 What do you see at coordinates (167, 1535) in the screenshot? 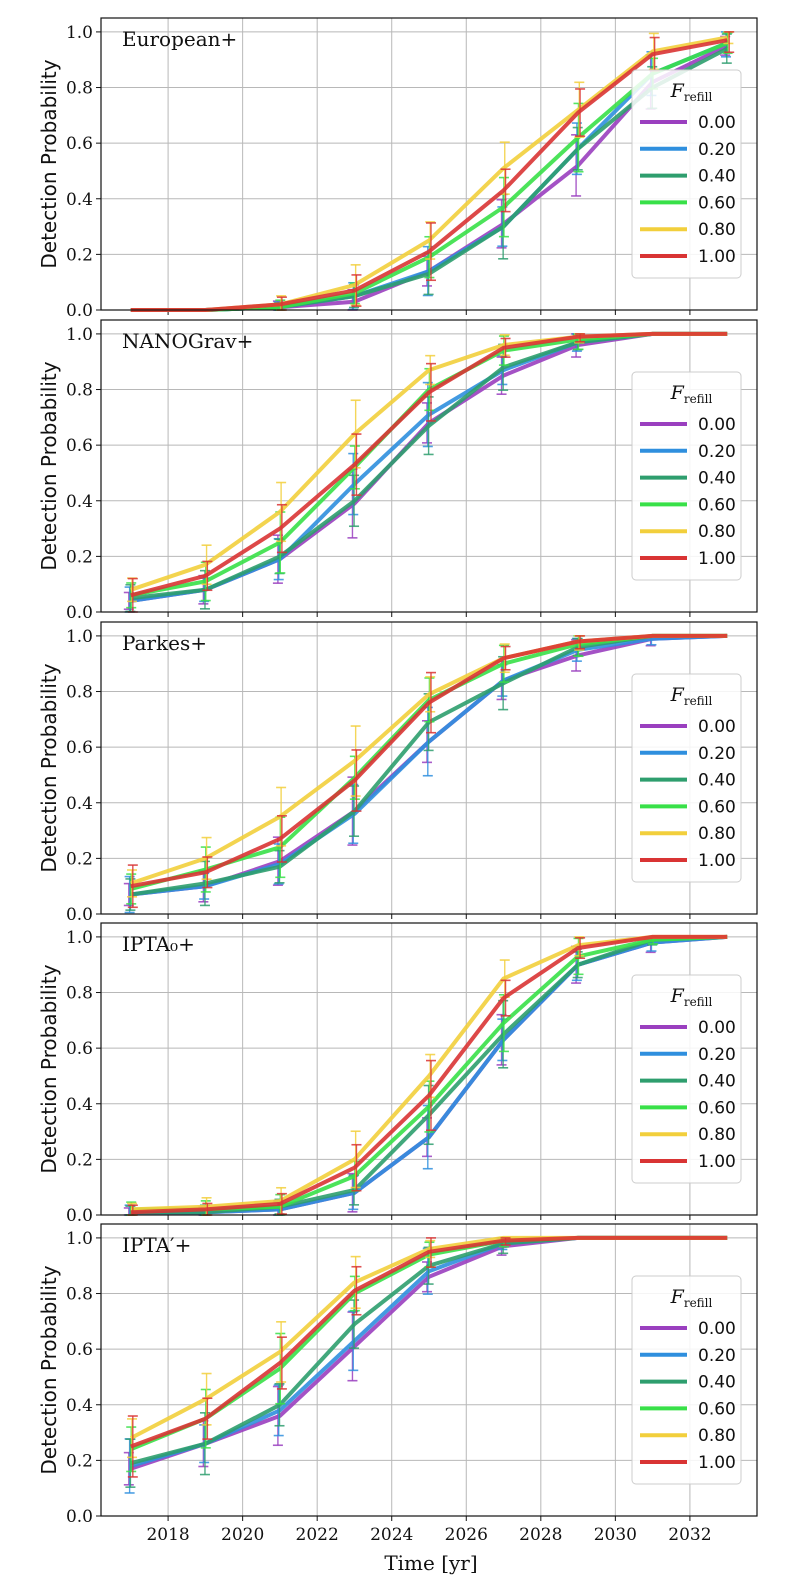
I see `x-tick-label: 2018` at bounding box center [167, 1535].